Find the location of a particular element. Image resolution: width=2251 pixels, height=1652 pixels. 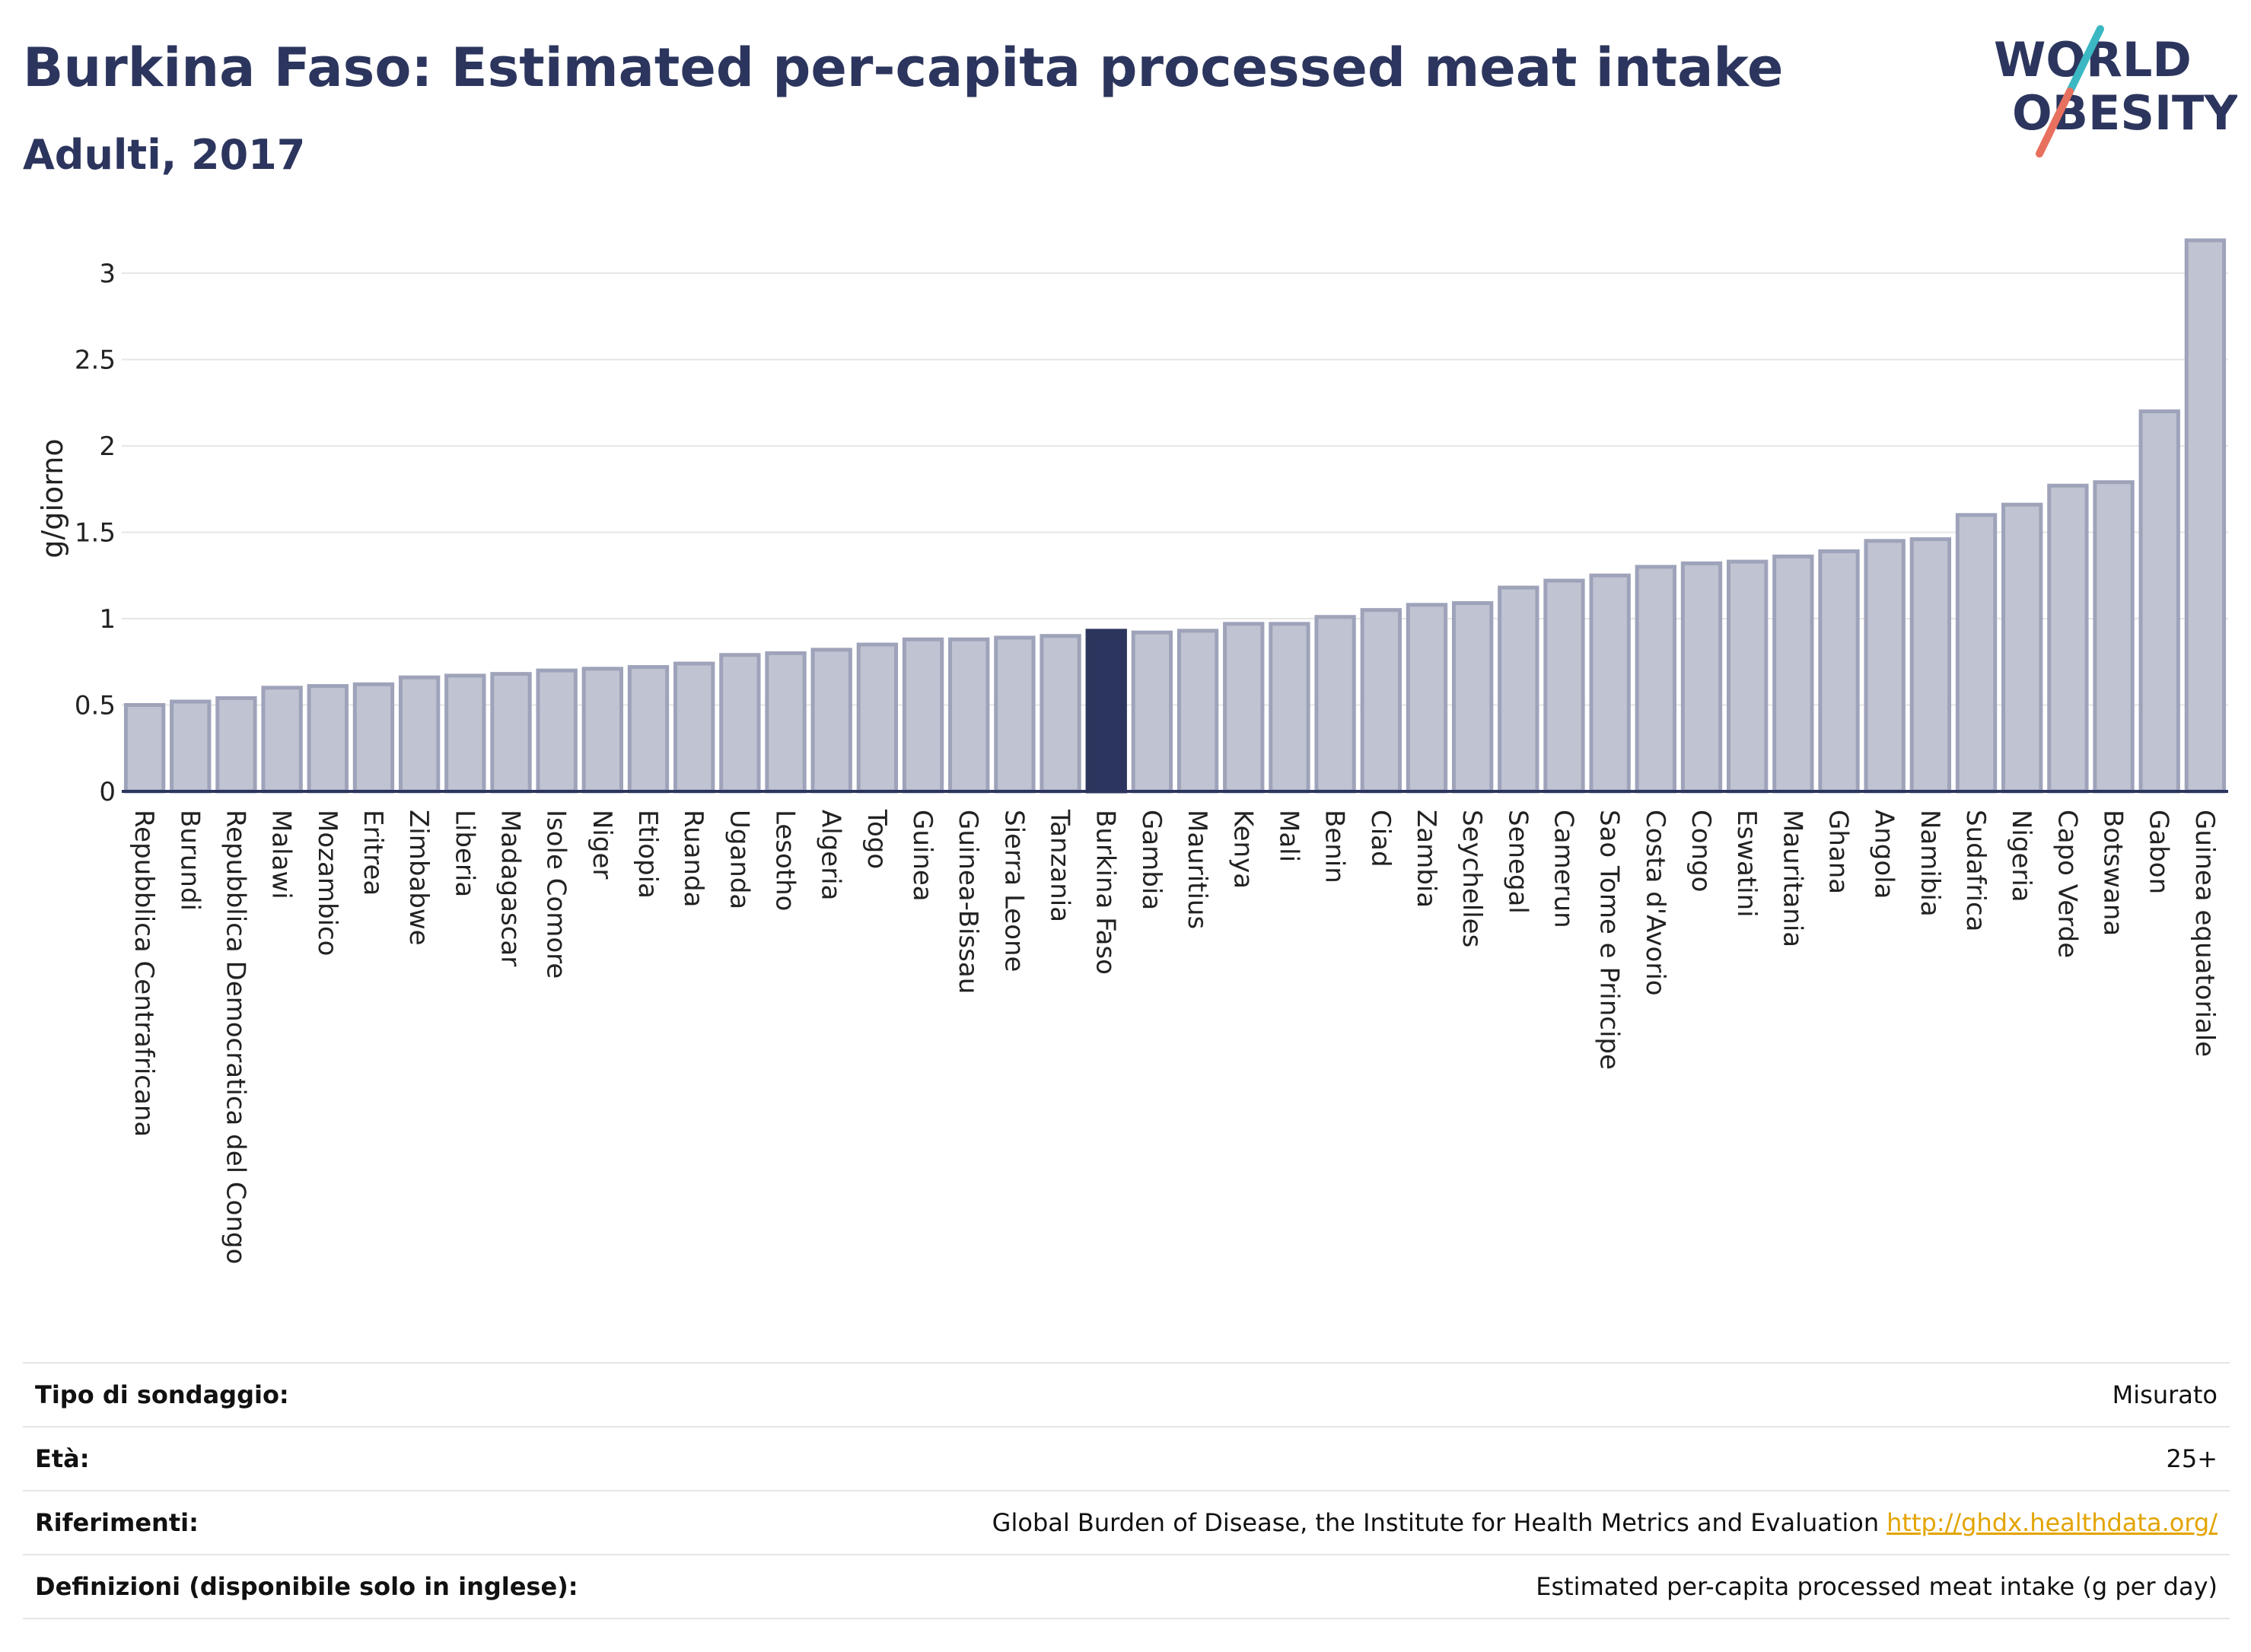

y-tick-label: 2.5 is located at coordinates (95, 360).